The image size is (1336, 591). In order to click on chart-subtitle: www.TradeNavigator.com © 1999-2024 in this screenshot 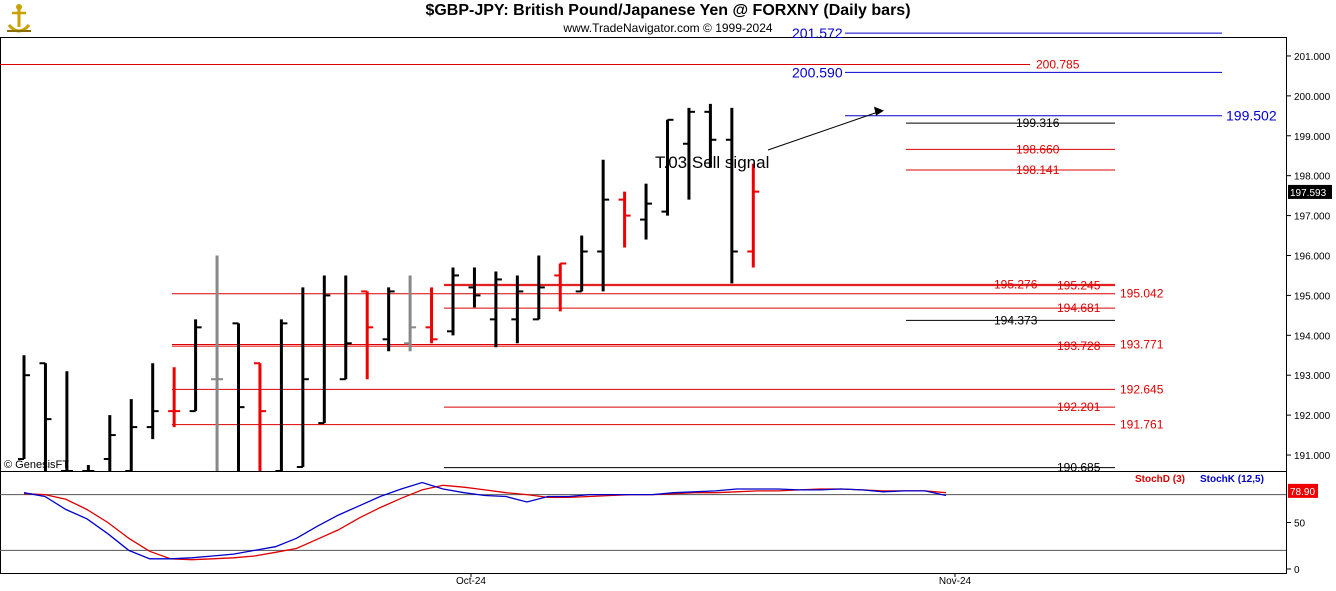, I will do `click(668, 28)`.